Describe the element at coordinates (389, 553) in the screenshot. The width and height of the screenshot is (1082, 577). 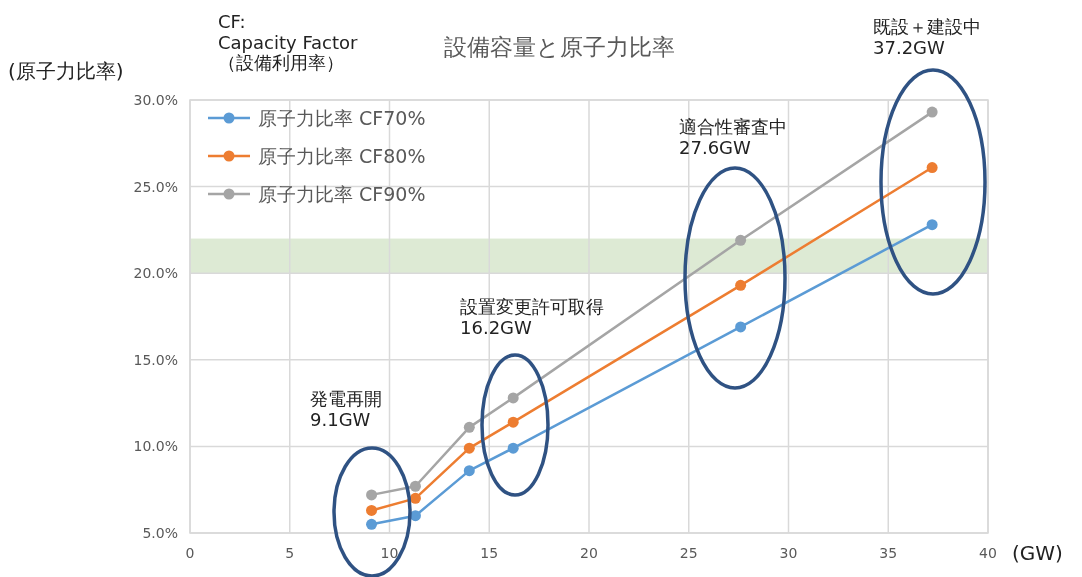
I see `xtick: 10` at that location.